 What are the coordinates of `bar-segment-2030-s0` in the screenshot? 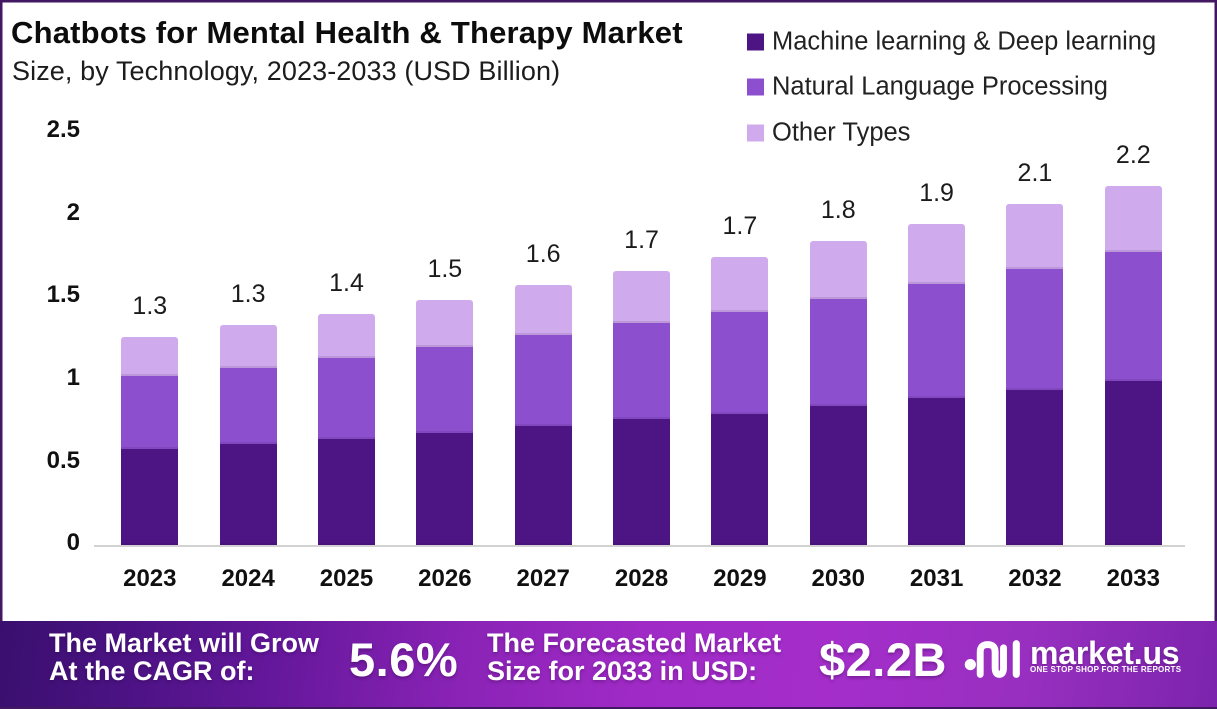 It's located at (838, 475).